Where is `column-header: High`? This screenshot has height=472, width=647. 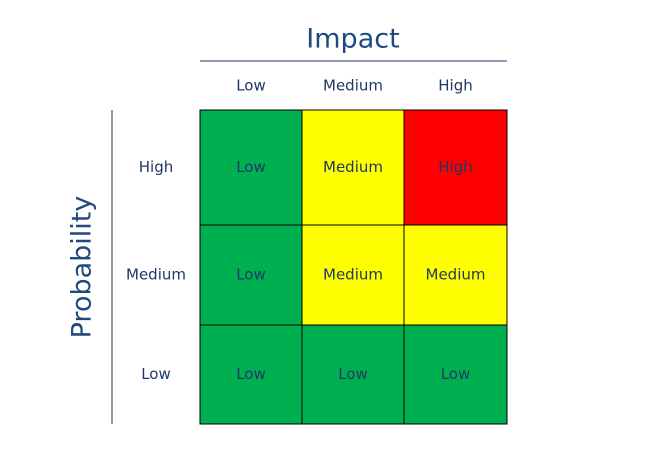 column-header: High is located at coordinates (455, 86).